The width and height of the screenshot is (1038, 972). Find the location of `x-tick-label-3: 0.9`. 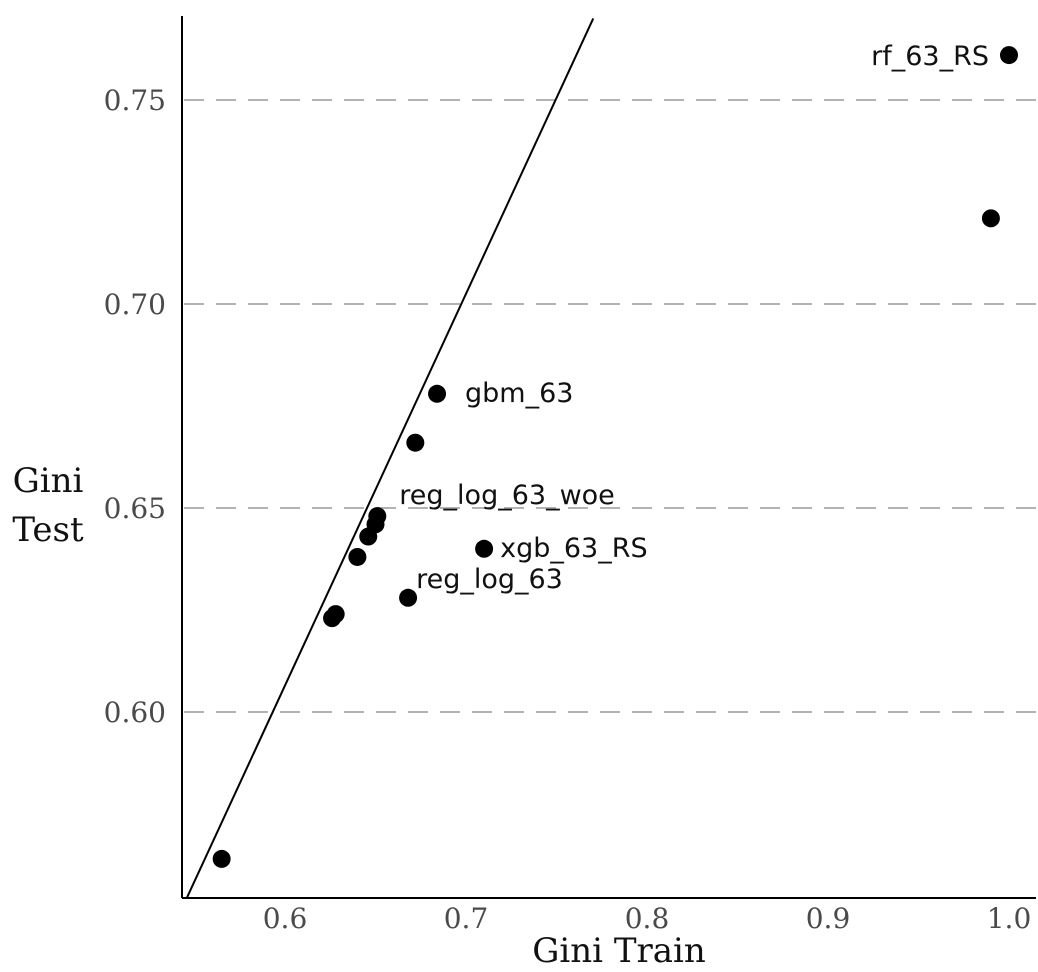

x-tick-label-3: 0.9 is located at coordinates (828, 918).